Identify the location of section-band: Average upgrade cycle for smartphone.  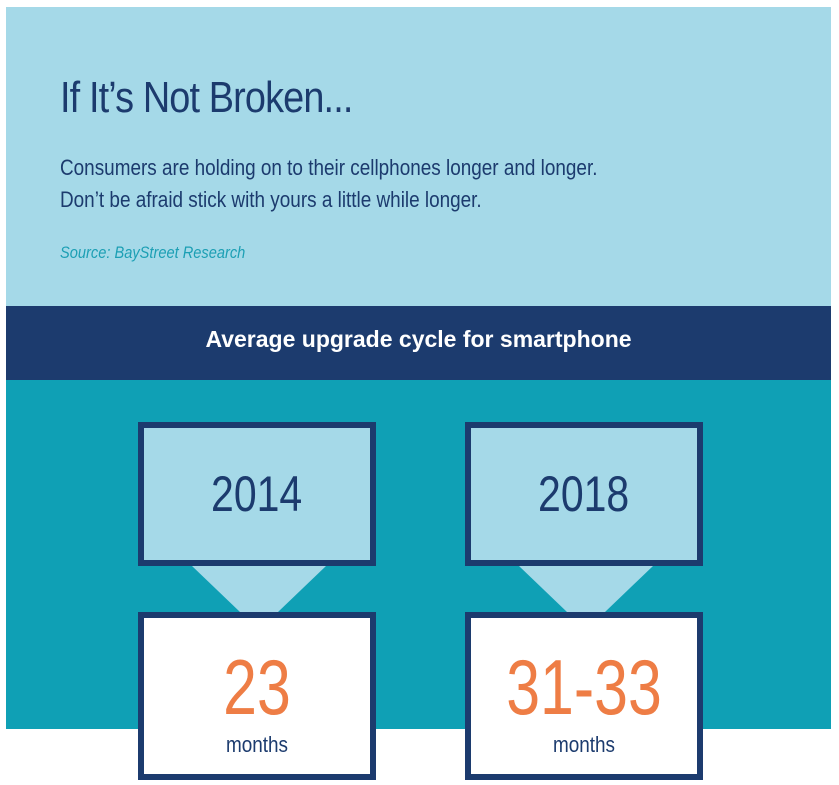
(418, 343).